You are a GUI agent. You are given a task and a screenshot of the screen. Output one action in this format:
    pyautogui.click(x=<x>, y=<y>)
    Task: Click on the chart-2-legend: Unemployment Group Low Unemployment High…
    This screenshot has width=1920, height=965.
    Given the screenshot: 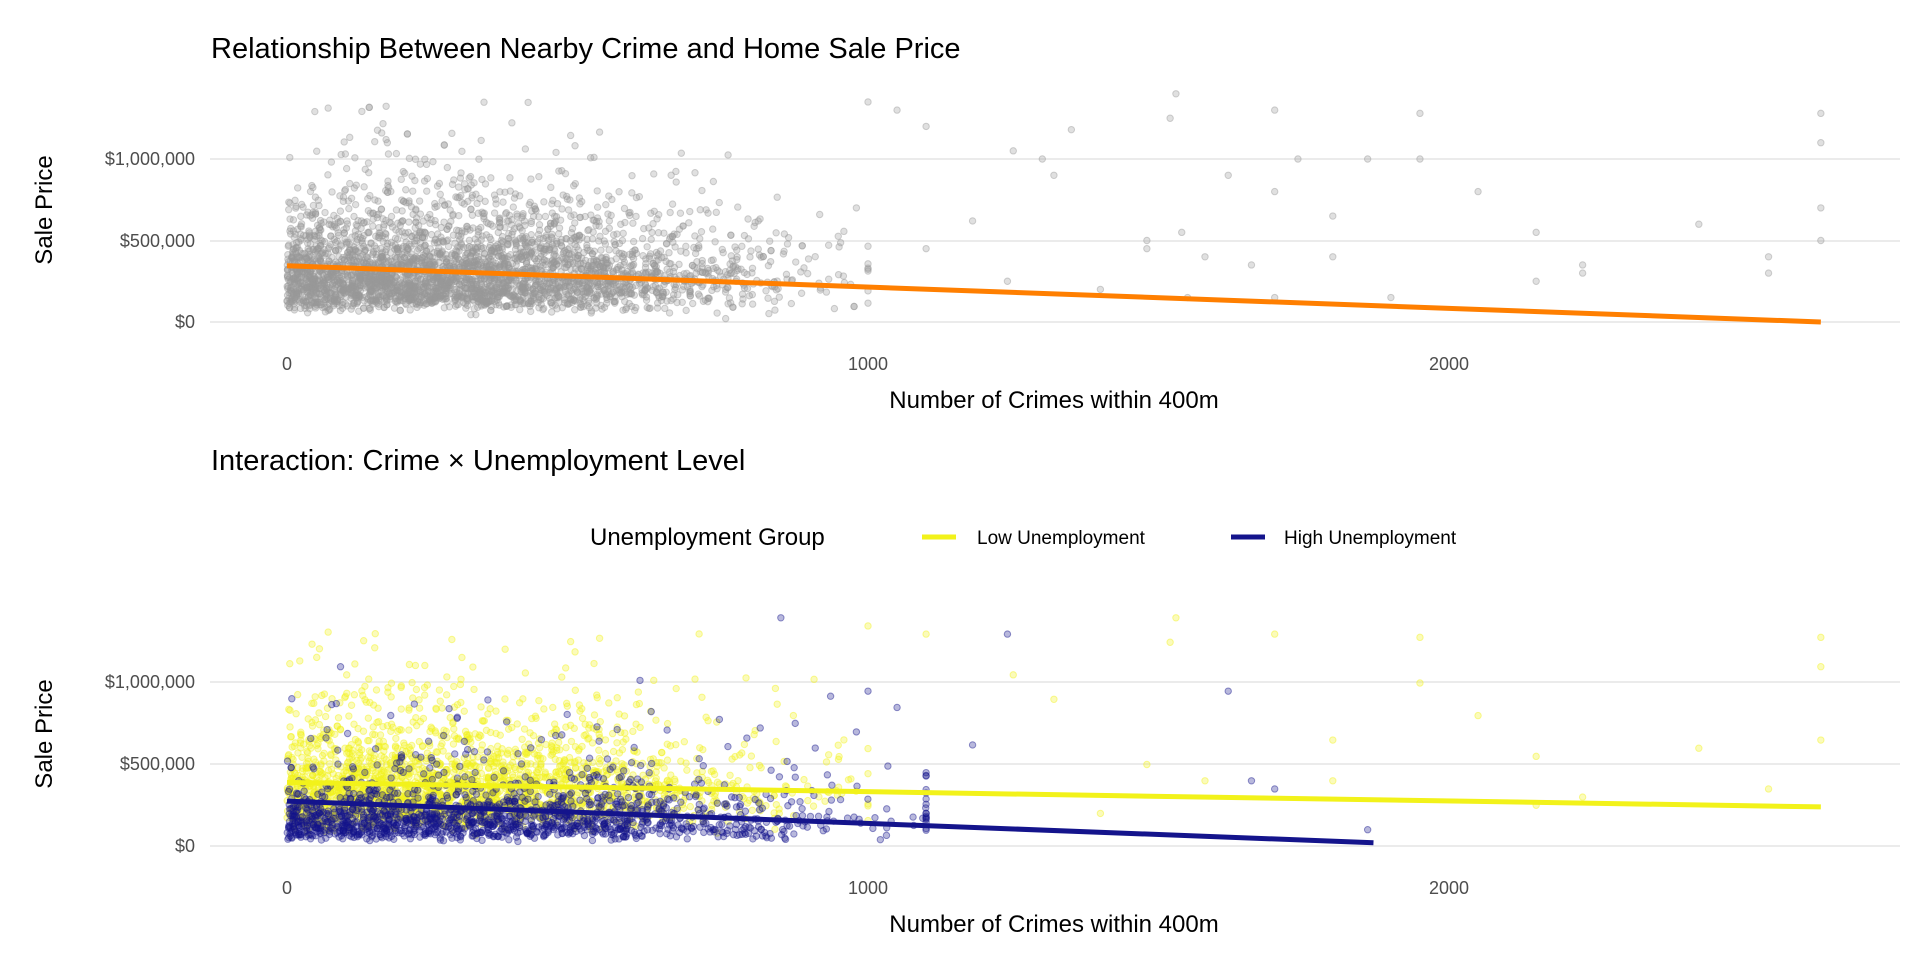 What is the action you would take?
    pyautogui.click(x=1023, y=537)
    